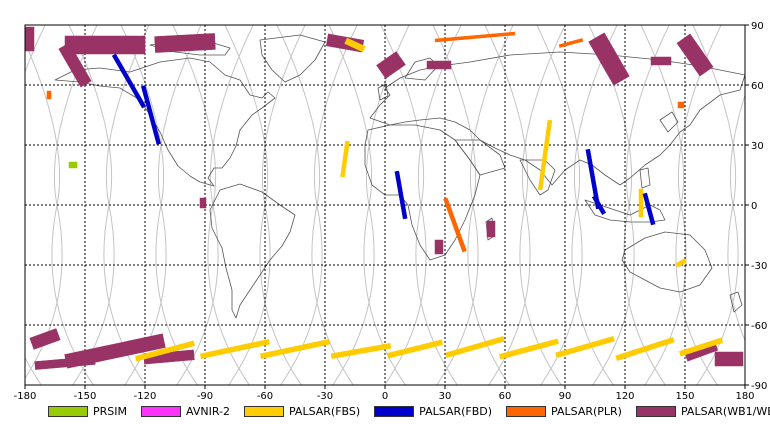 The width and height of the screenshot is (770, 430). What do you see at coordinates (645, 178) in the screenshot?
I see `coast-philippines` at bounding box center [645, 178].